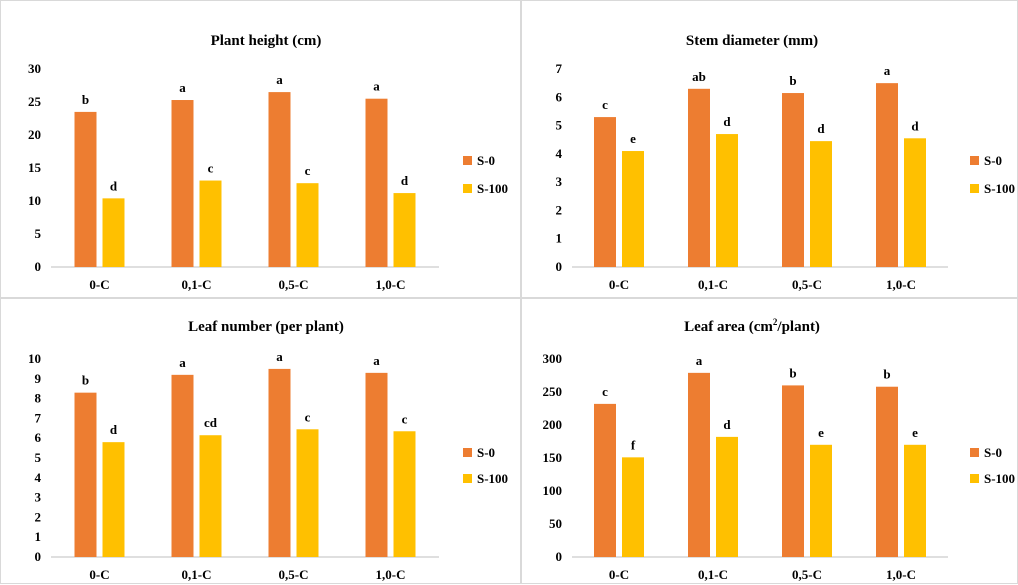 The width and height of the screenshot is (1018, 585). What do you see at coordinates (38, 516) in the screenshot?
I see `y-tick-label: 2` at bounding box center [38, 516].